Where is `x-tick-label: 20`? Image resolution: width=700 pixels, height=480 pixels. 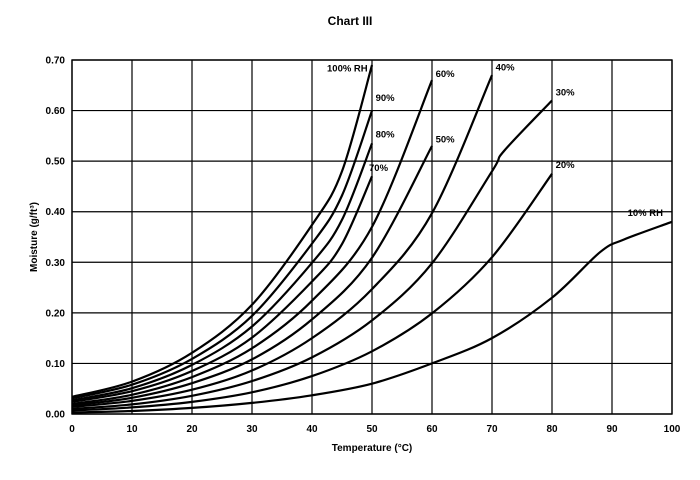
x-tick-label: 20 is located at coordinates (192, 429).